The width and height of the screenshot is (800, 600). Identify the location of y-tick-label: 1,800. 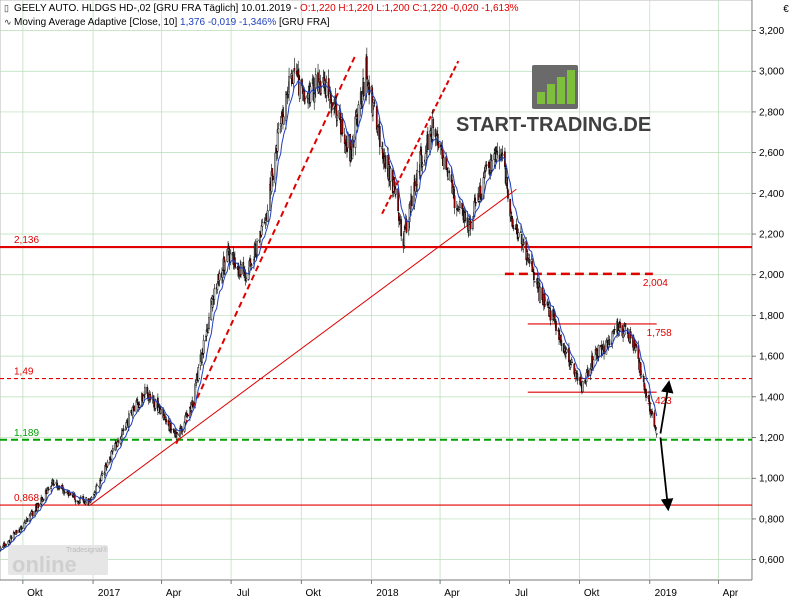
(771, 316).